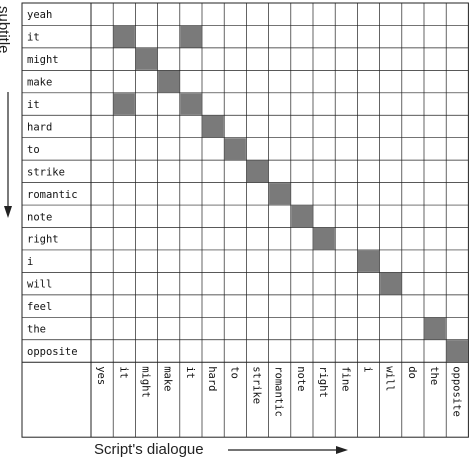  Describe the element at coordinates (8, 155) in the screenshot. I see `y-axis-arrow` at that location.